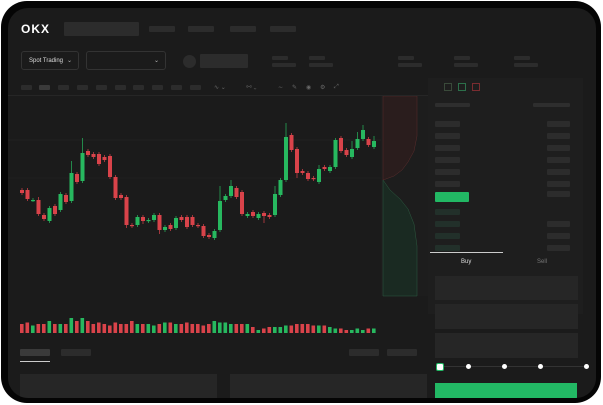 The image size is (603, 405). What do you see at coordinates (452, 105) in the screenshot?
I see `column-header` at bounding box center [452, 105].